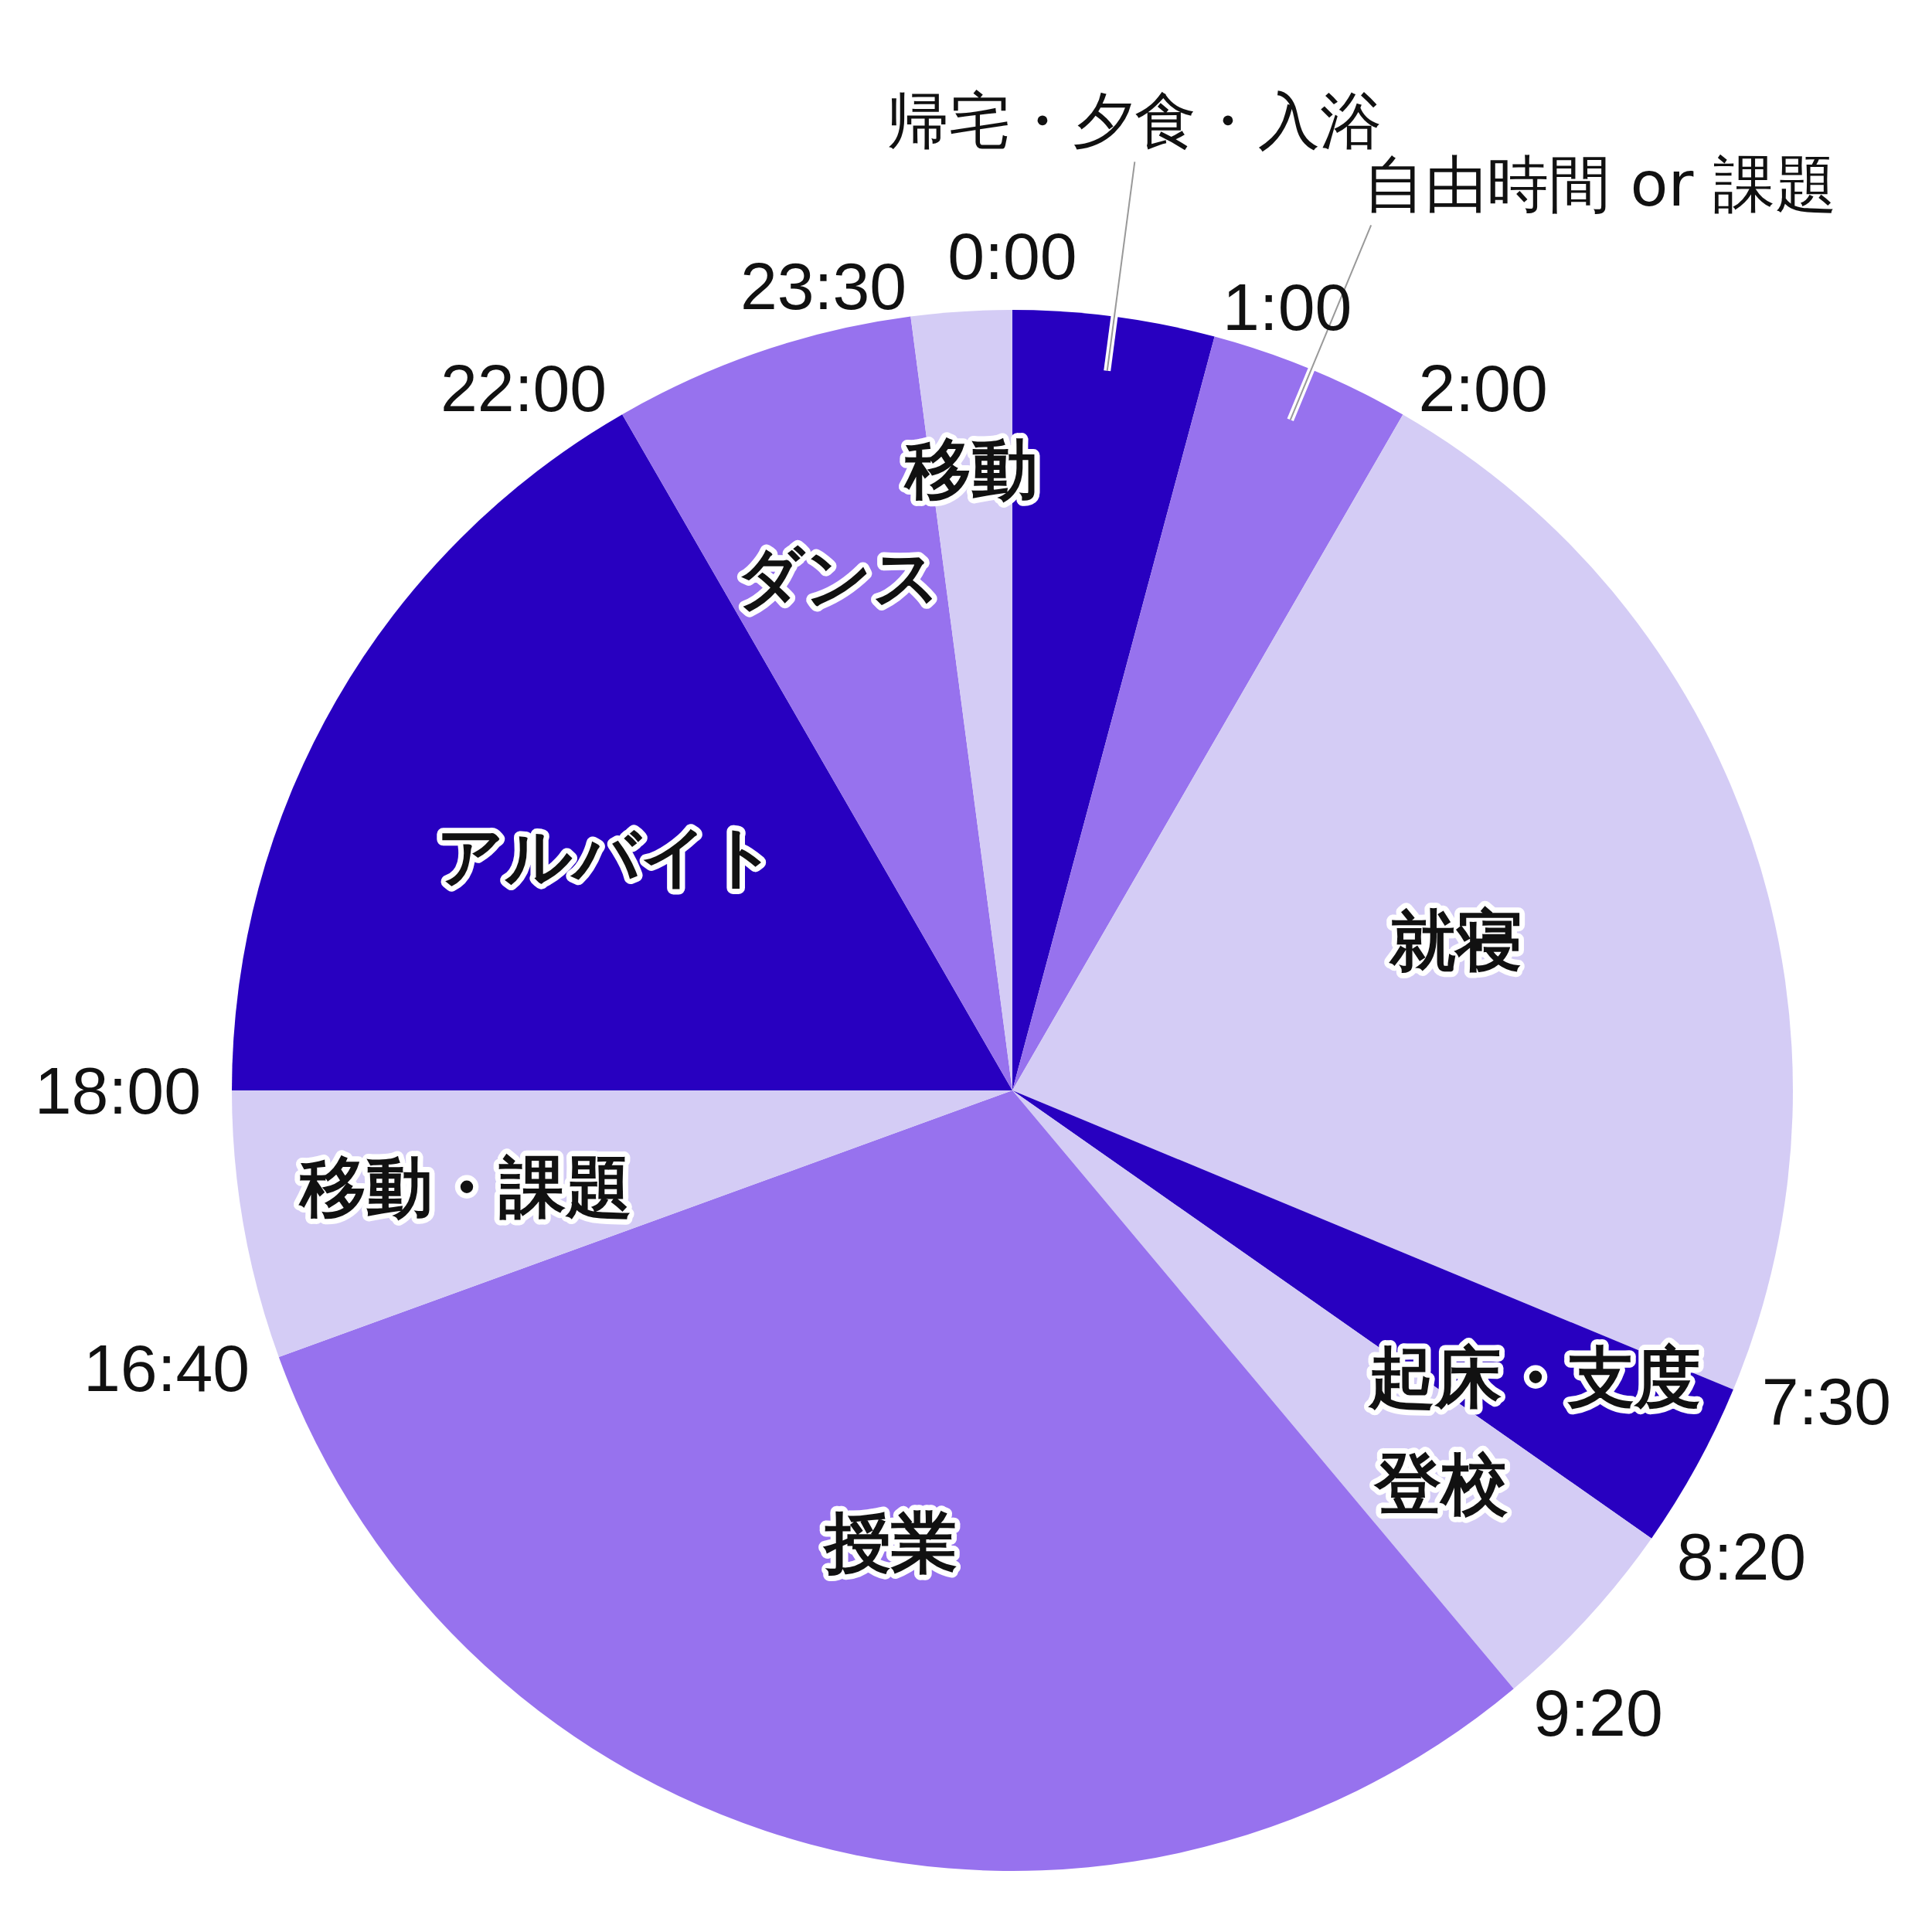 This screenshot has height=1932, width=1932. Describe the element at coordinates (1827, 1402) in the screenshot. I see `text: 7:30` at that location.